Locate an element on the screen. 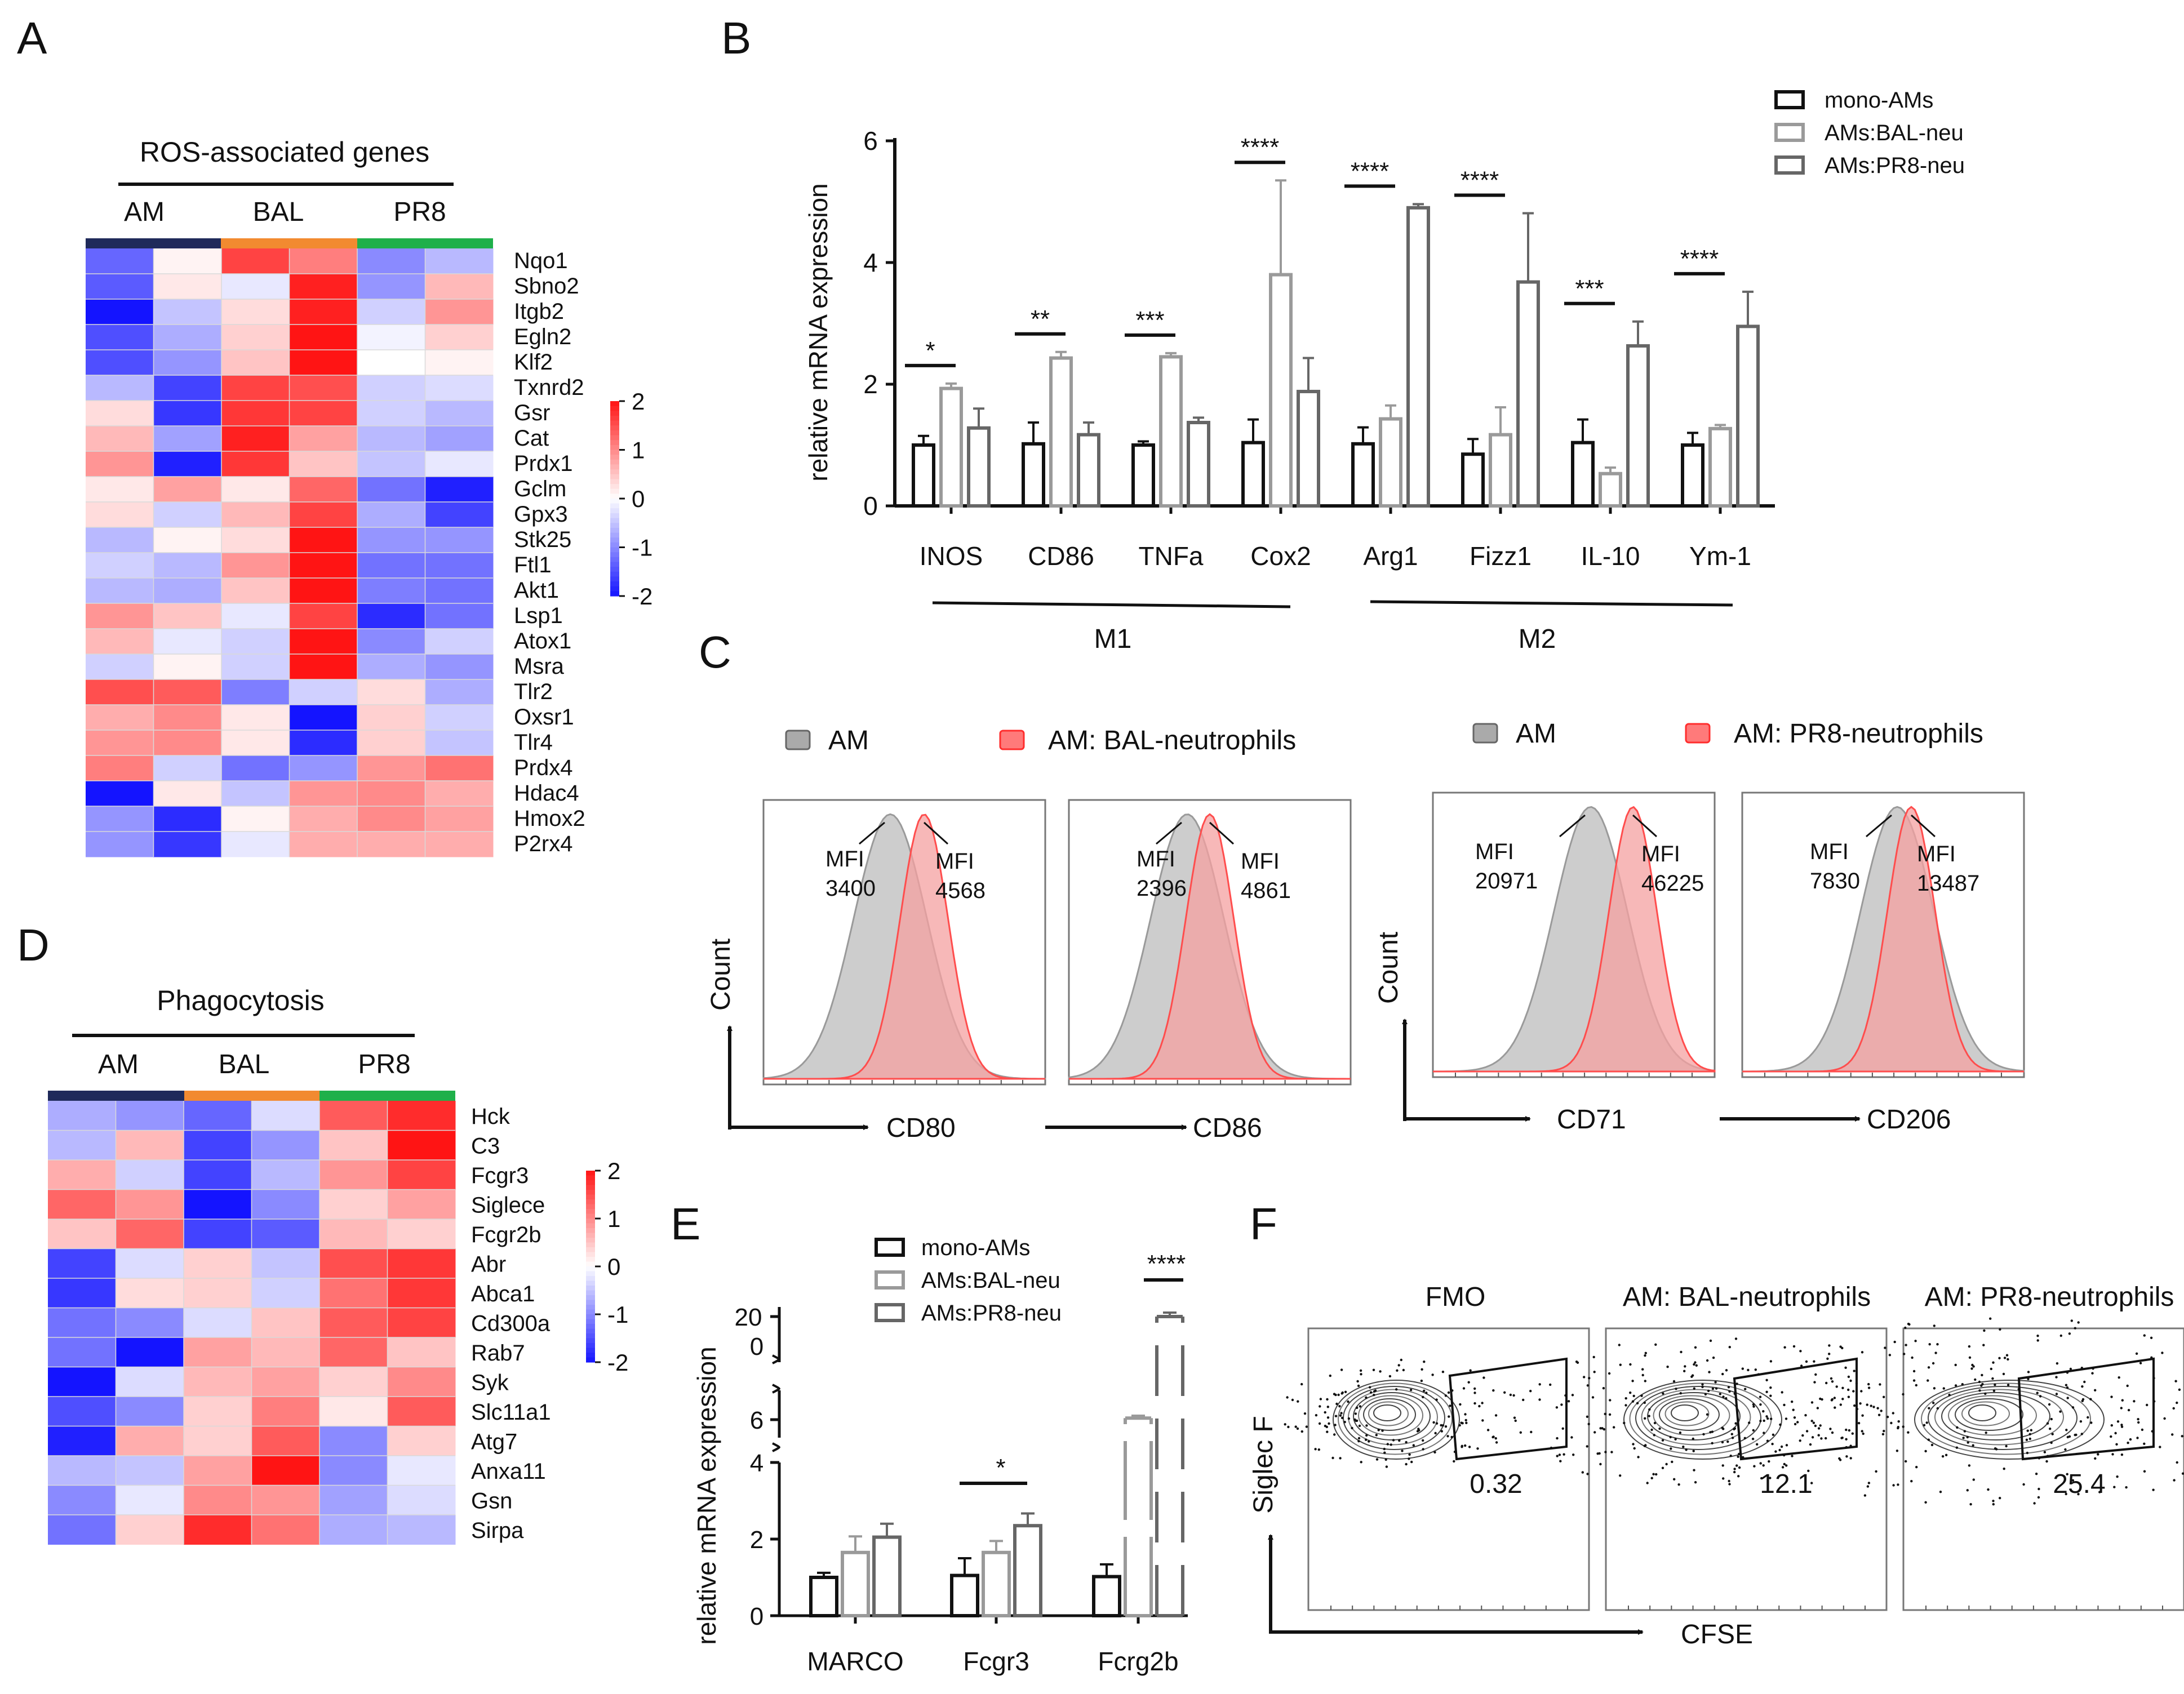 Image resolution: width=2184 pixels, height=1694 pixels. flow-f-gate-value: 25.4 is located at coordinates (2079, 1484).